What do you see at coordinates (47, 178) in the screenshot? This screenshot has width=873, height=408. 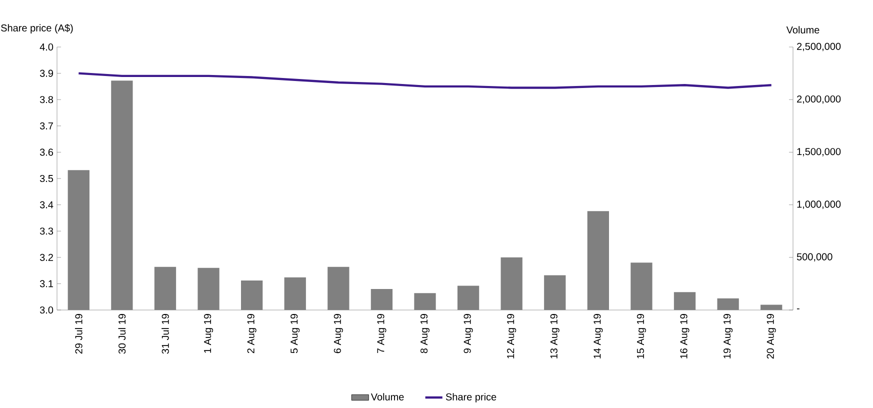 I see `y-tick-label: 3.5` at bounding box center [47, 178].